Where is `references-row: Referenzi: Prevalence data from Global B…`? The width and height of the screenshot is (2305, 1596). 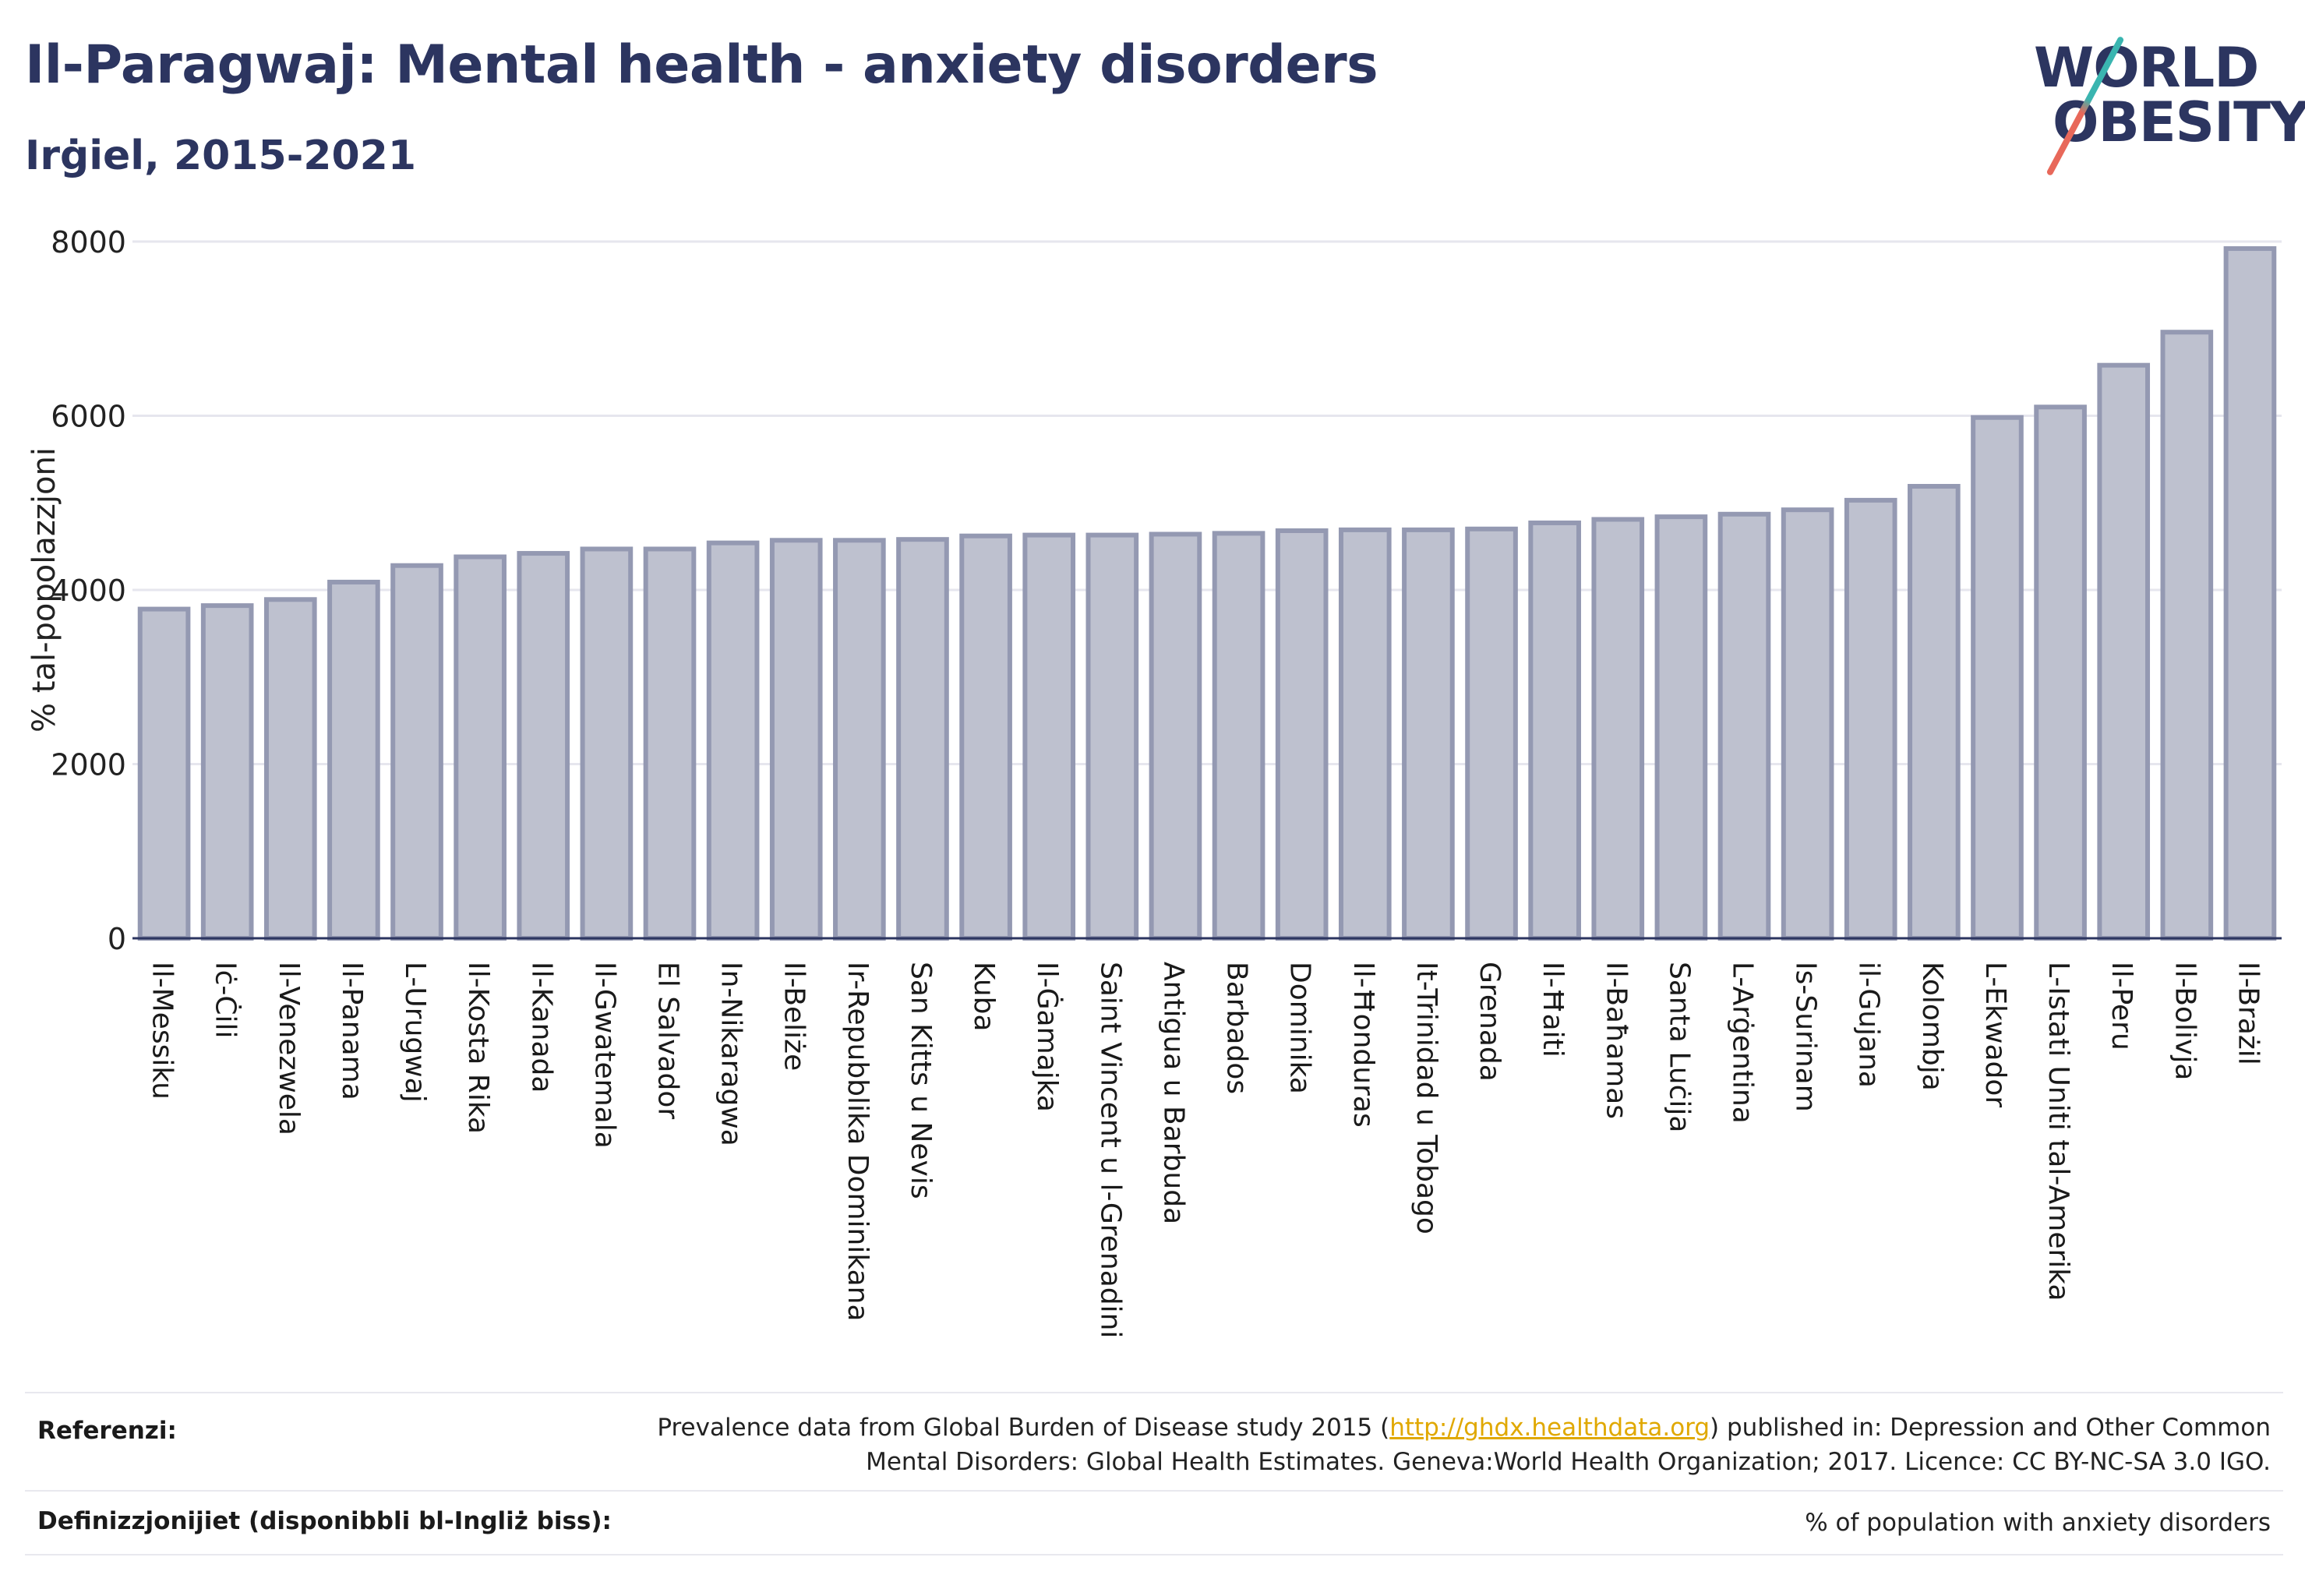 references-row: Referenzi: Prevalence data from Global B… is located at coordinates (1154, 1442).